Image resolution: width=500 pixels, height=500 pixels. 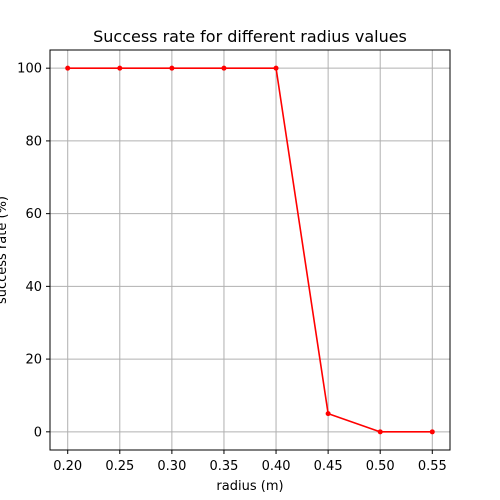 What do you see at coordinates (38, 432) in the screenshot?
I see `y-tick-label: 0` at bounding box center [38, 432].